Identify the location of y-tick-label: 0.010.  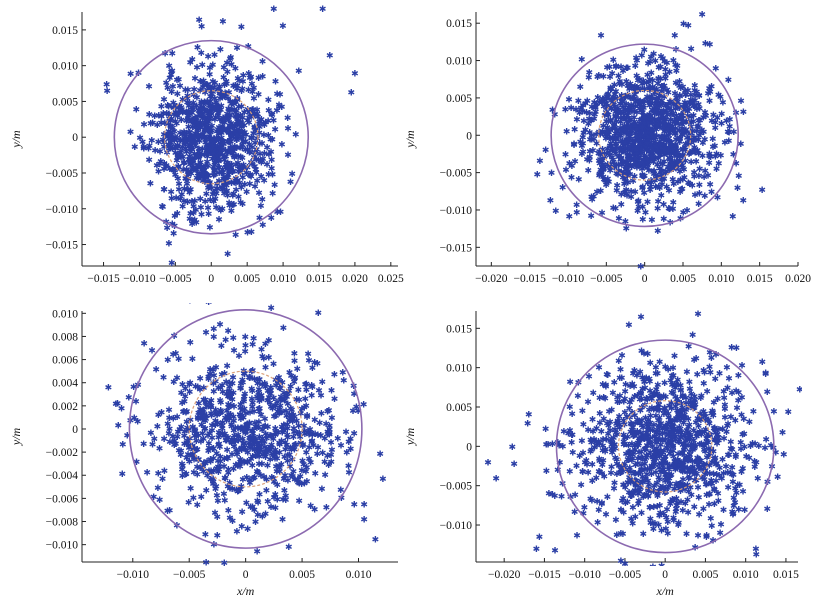
(459, 369).